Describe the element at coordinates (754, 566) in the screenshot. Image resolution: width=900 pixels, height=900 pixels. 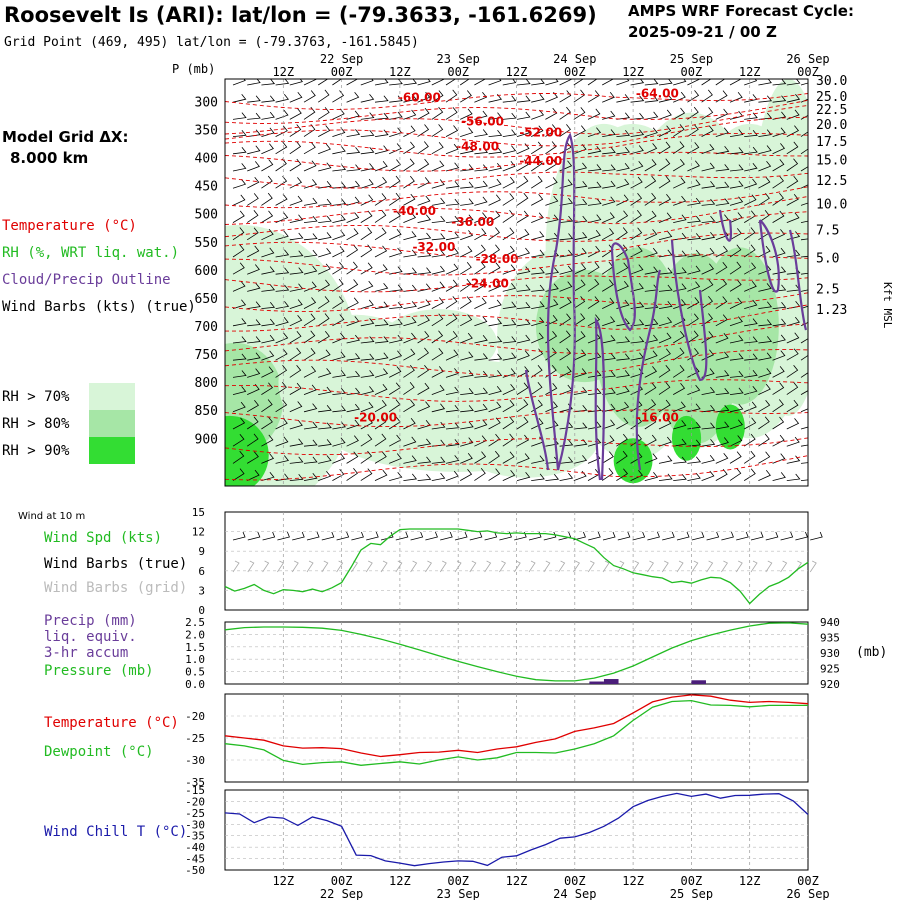
I see `sfc-wind-barb-grid` at that location.